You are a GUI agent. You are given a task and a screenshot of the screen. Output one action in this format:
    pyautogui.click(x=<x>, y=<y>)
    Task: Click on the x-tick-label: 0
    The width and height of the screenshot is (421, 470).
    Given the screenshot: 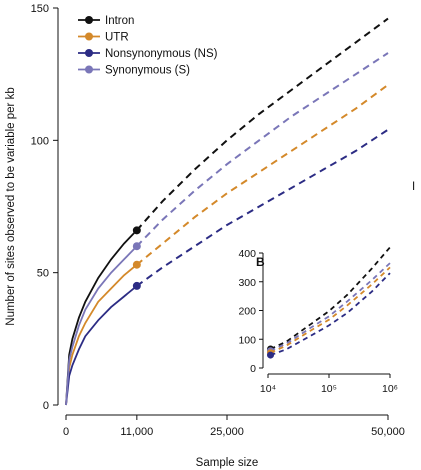 What is the action you would take?
    pyautogui.click(x=66, y=432)
    